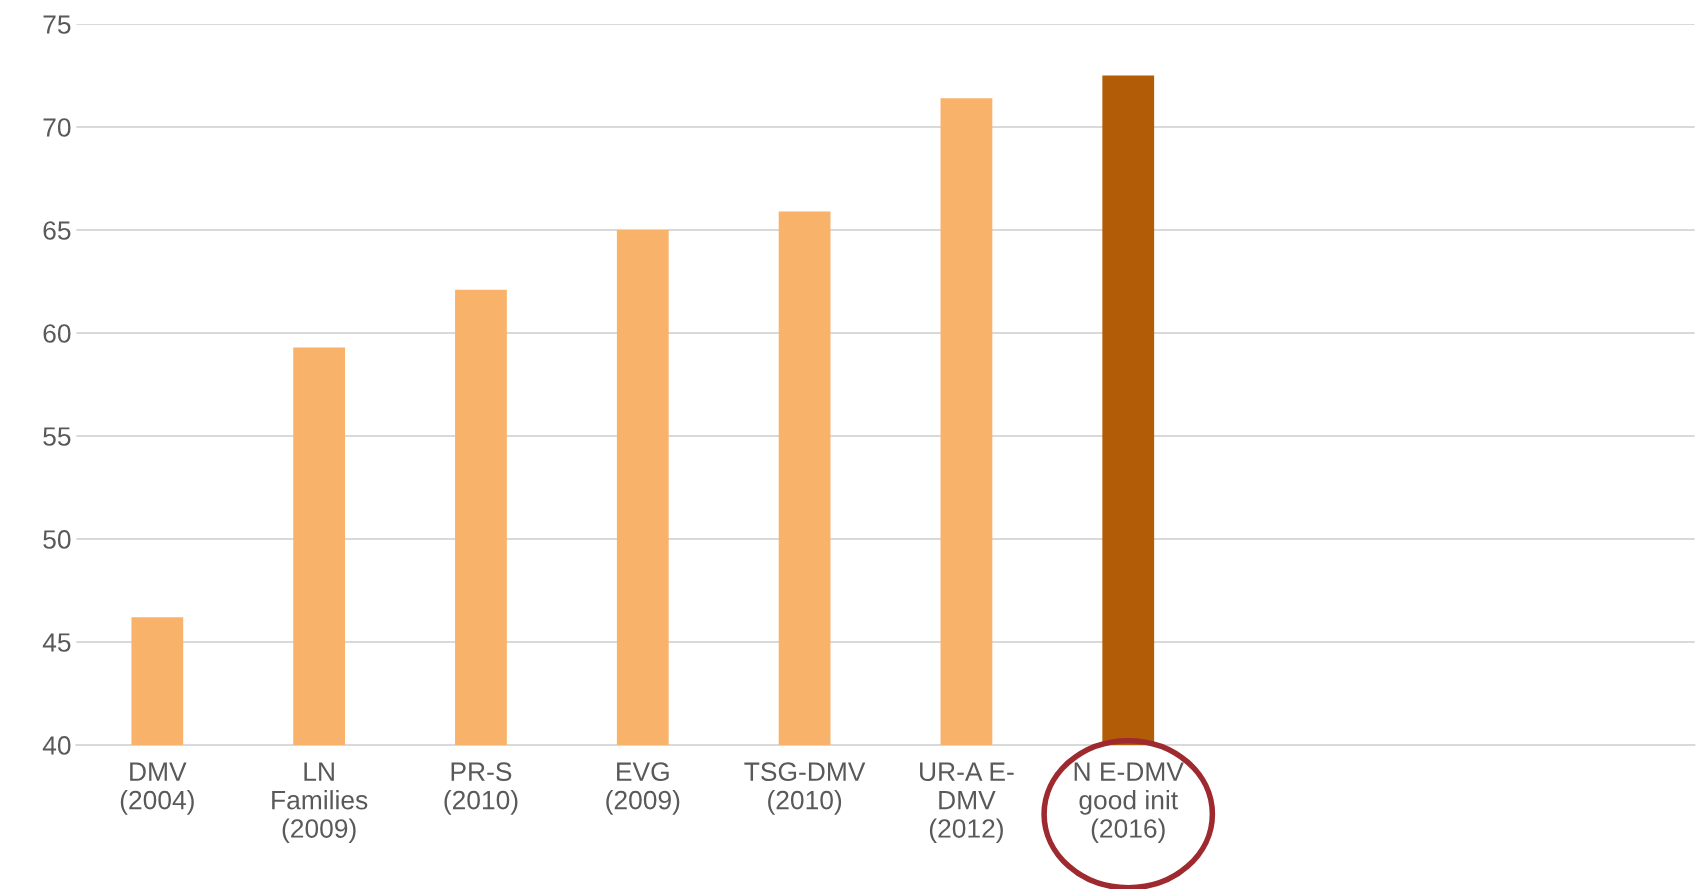  Describe the element at coordinates (157, 788) in the screenshot. I see `x-tick-label: DMV (2004)` at that location.